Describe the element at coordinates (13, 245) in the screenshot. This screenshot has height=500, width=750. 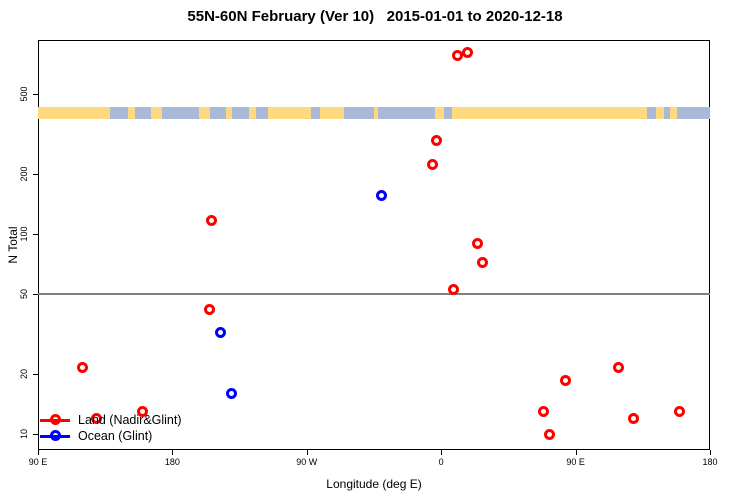
I see `y-axis-title: N Total` at that location.